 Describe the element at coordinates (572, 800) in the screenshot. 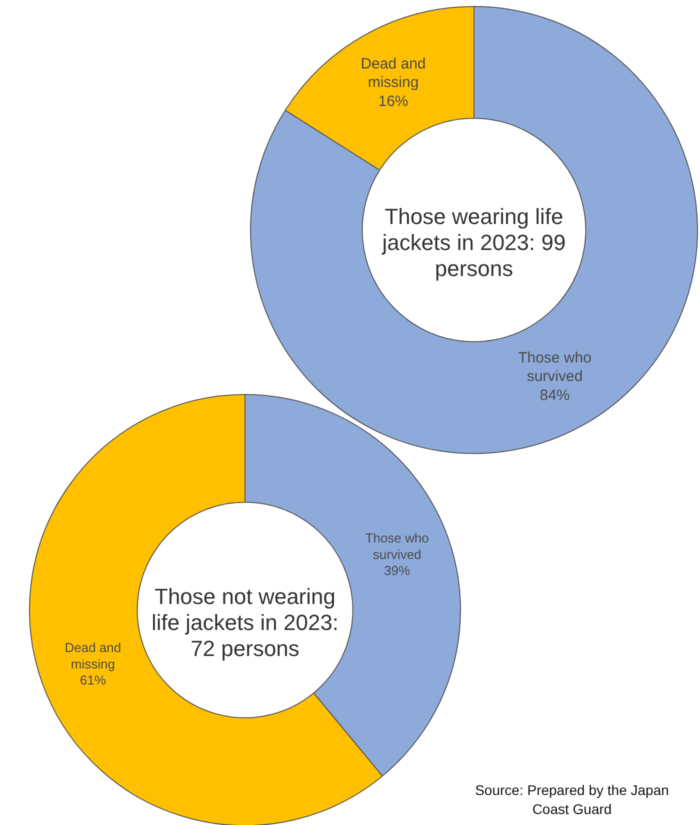

I see `source-note: Source: Prepared by the Japan Coast Guard` at that location.